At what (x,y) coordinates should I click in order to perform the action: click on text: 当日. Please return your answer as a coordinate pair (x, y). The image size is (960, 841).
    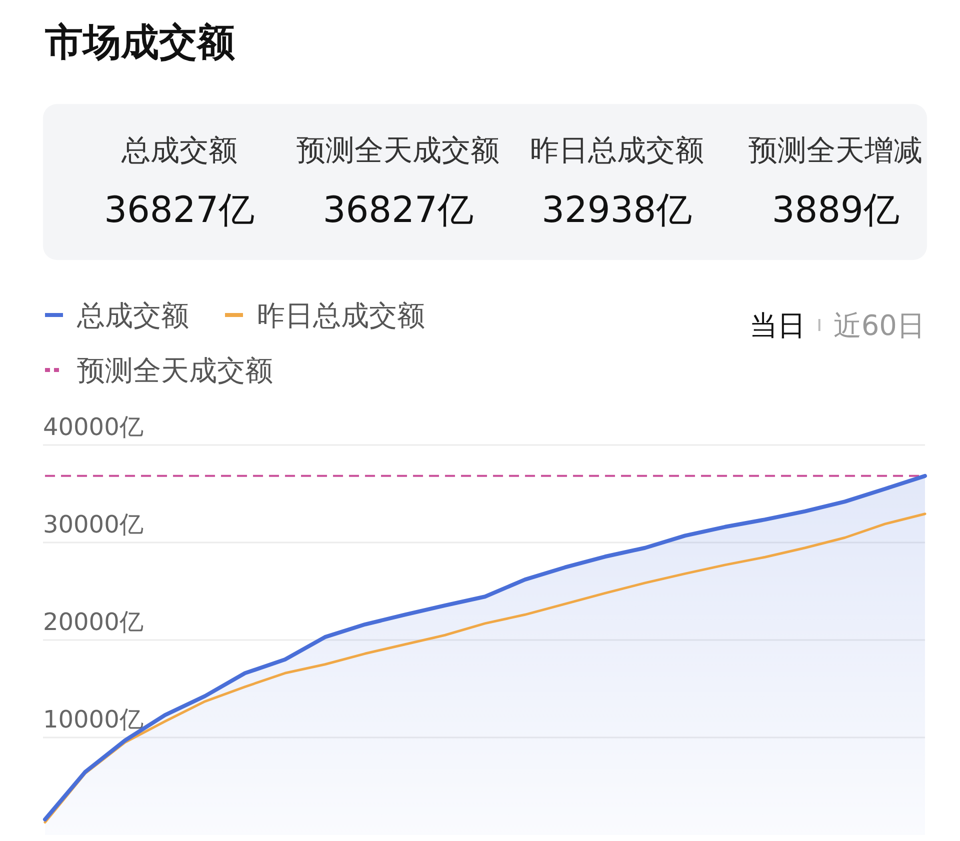
    Looking at the image, I should click on (777, 325).